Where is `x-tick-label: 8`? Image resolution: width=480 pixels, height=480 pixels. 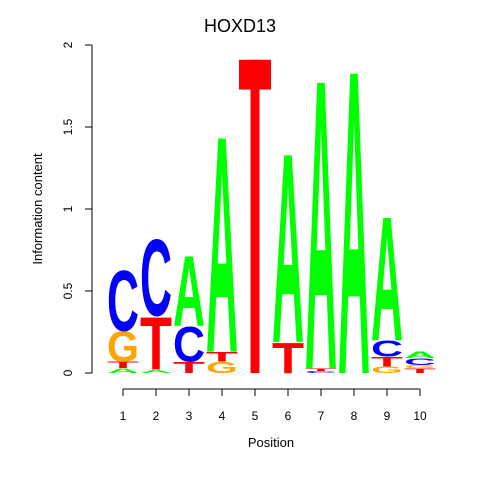
x-tick-label: 8 is located at coordinates (354, 416).